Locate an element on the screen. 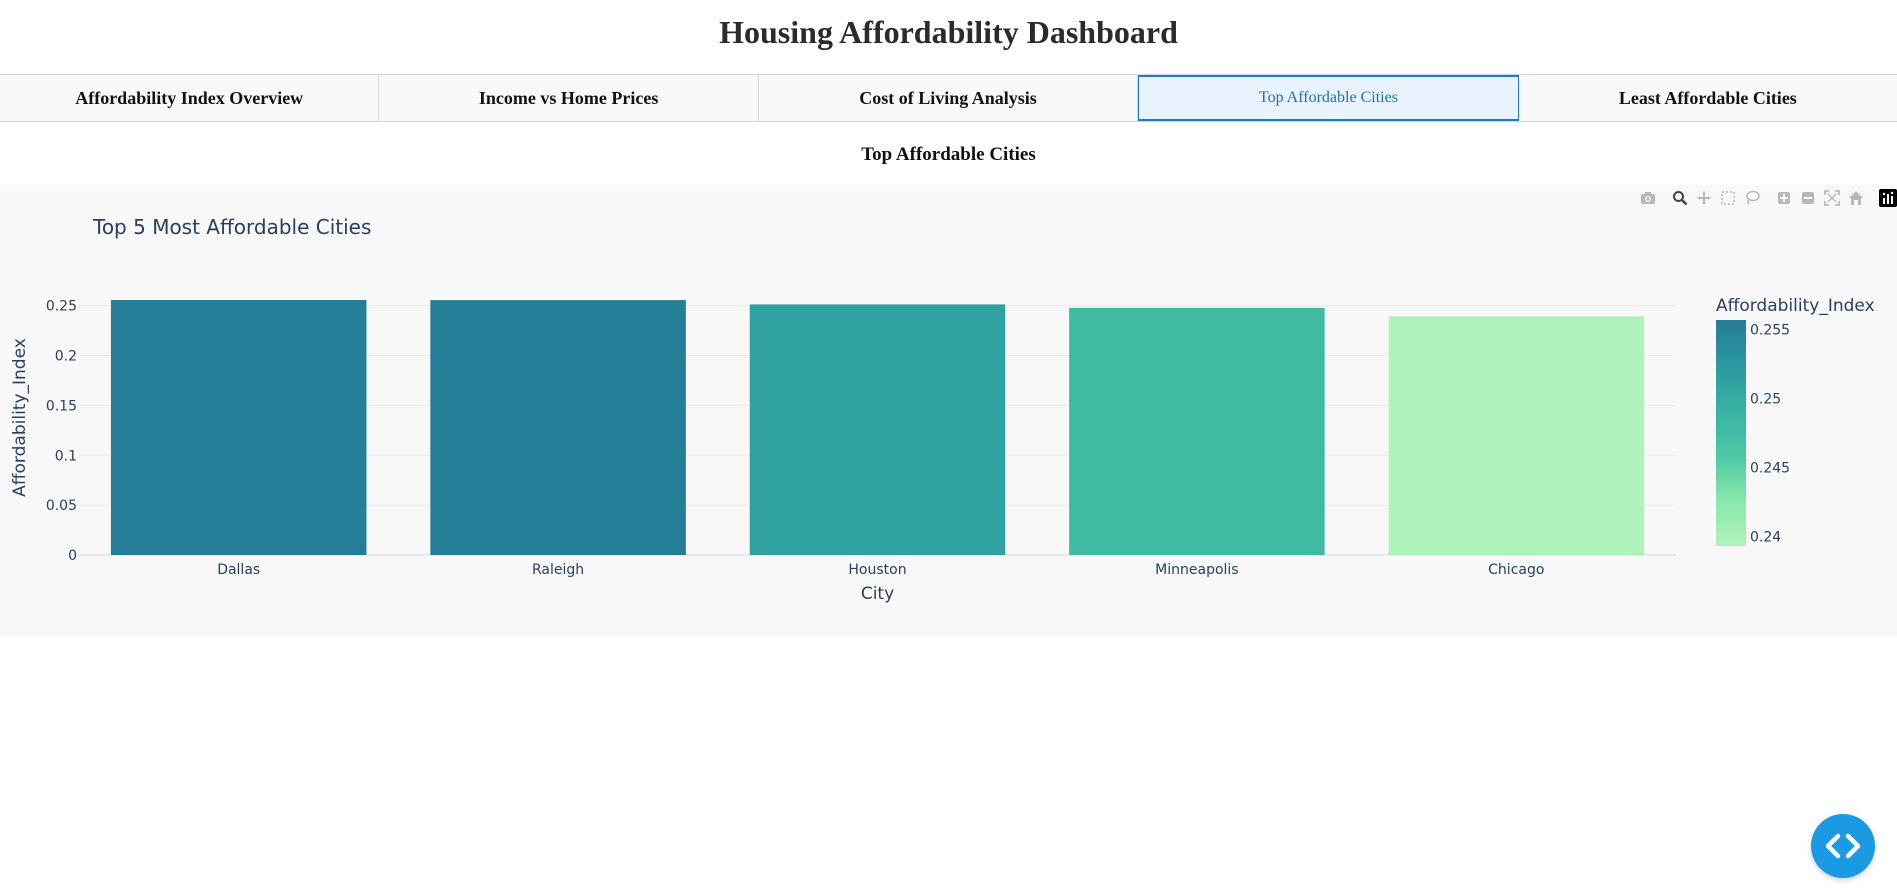 The width and height of the screenshot is (1897, 889). pan-icon is located at coordinates (1704, 198).